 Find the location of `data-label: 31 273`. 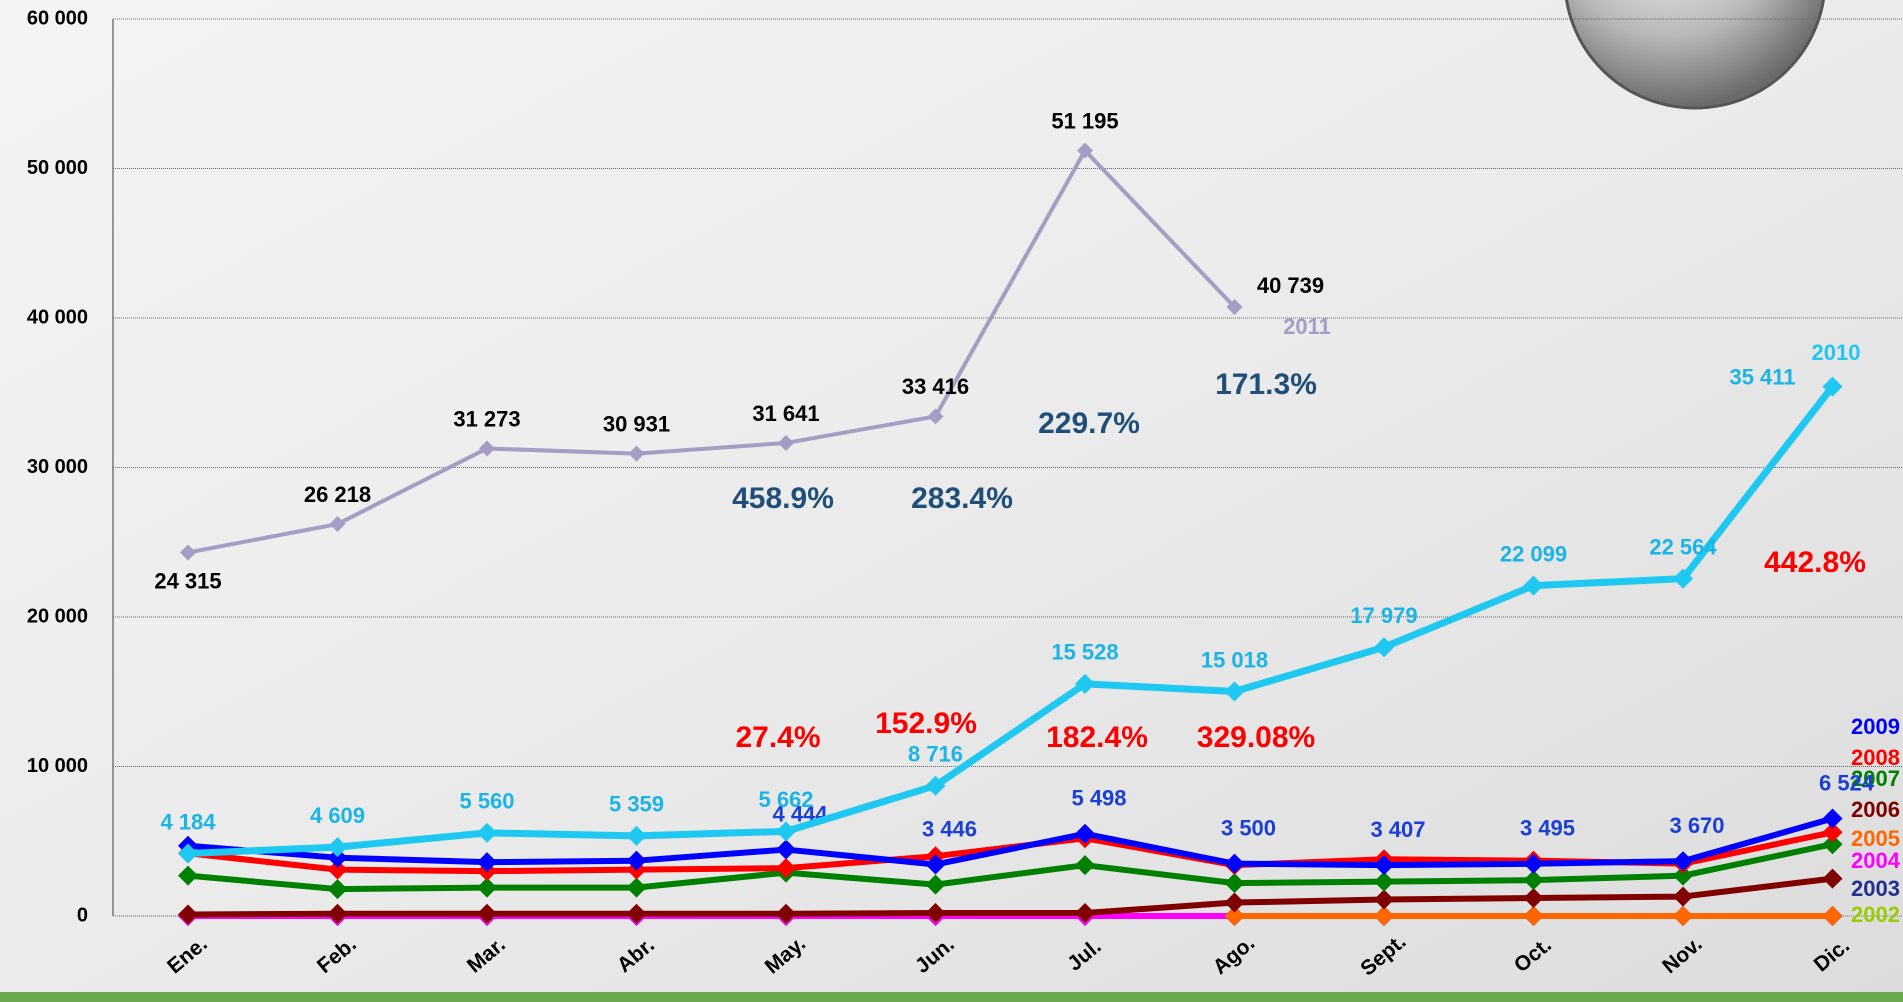

data-label: 31 273 is located at coordinates (486, 418).